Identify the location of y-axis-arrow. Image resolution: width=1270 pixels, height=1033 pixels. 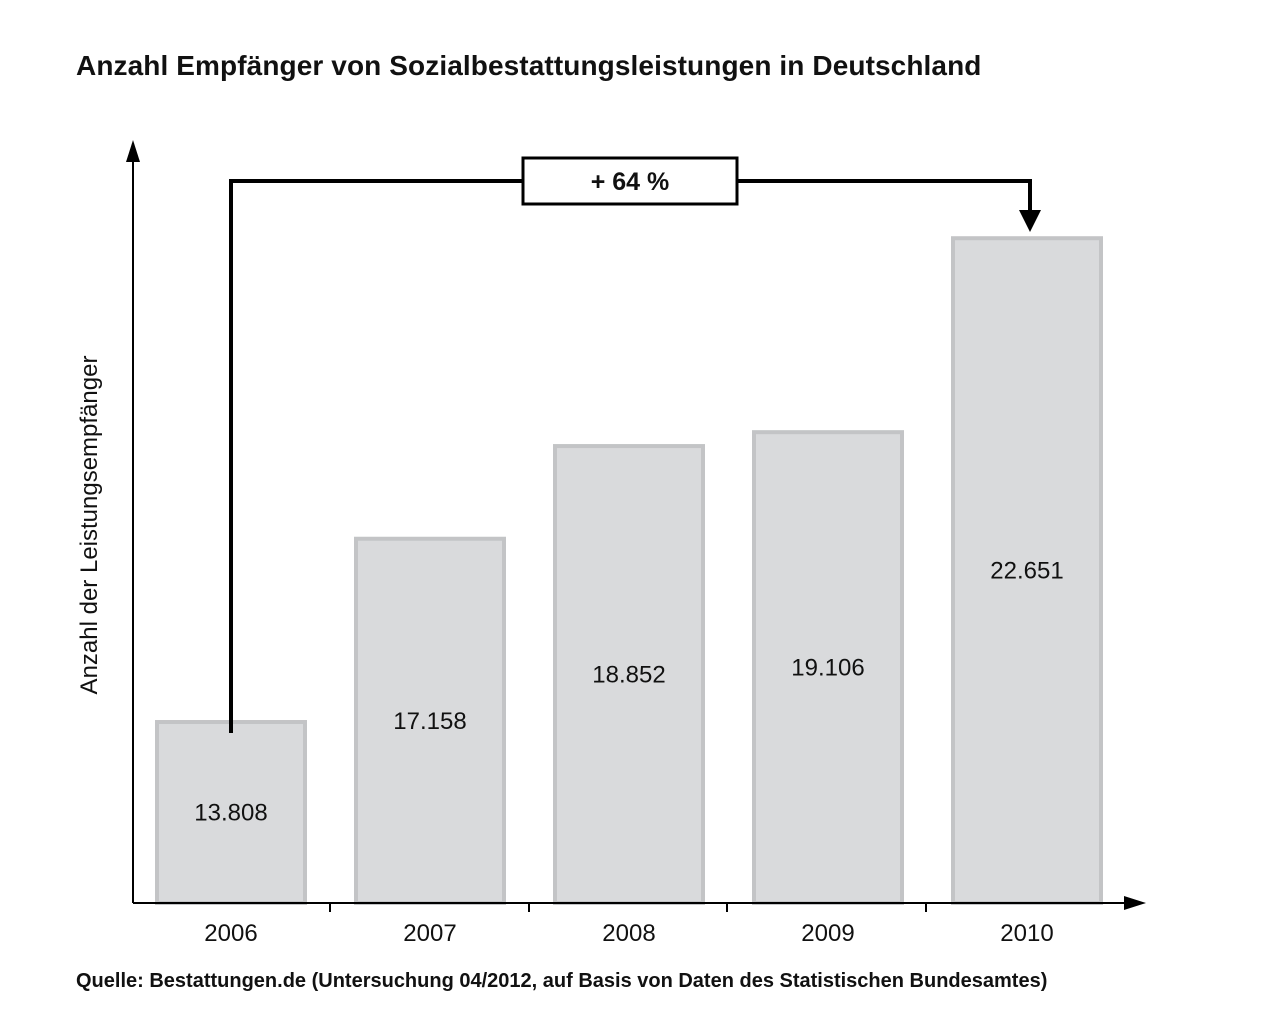
(133, 151).